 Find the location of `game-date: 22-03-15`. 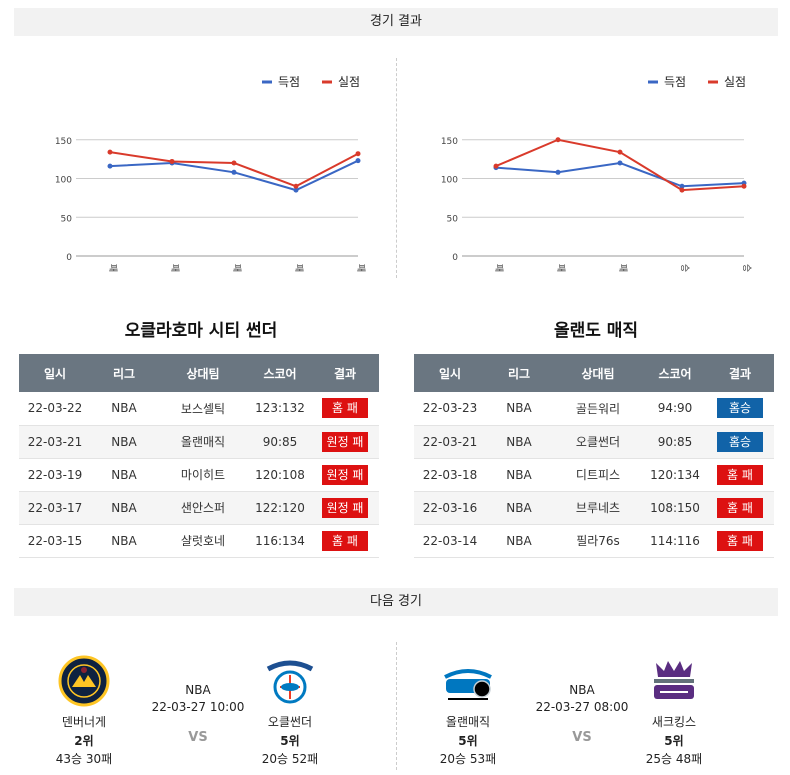

game-date: 22-03-15 is located at coordinates (55, 541).